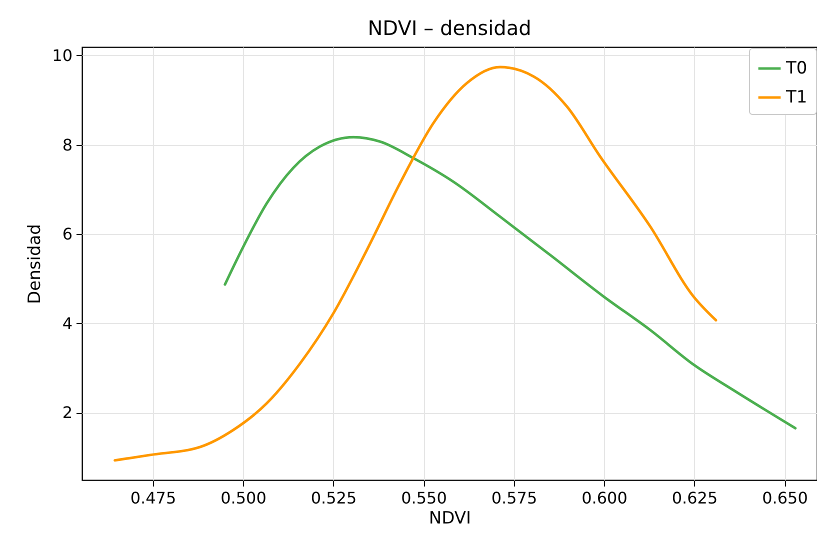 Image resolution: width=817 pixels, height=543 pixels. What do you see at coordinates (62, 55) in the screenshot?
I see `y-tick-label: 10` at bounding box center [62, 55].